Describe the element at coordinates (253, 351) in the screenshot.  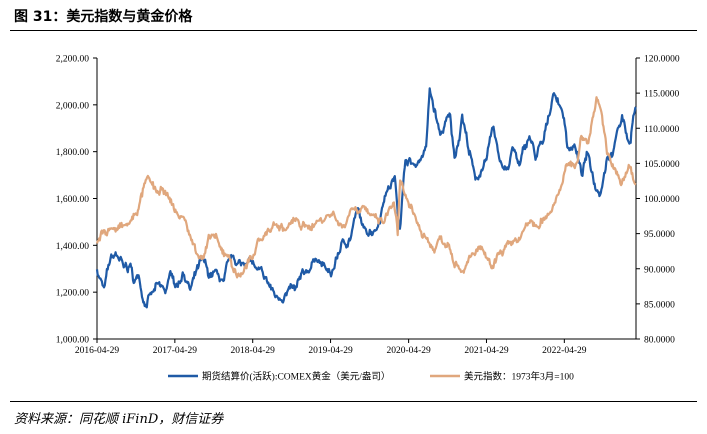
I see `x-tick-label: 2018-04-29` at that location.